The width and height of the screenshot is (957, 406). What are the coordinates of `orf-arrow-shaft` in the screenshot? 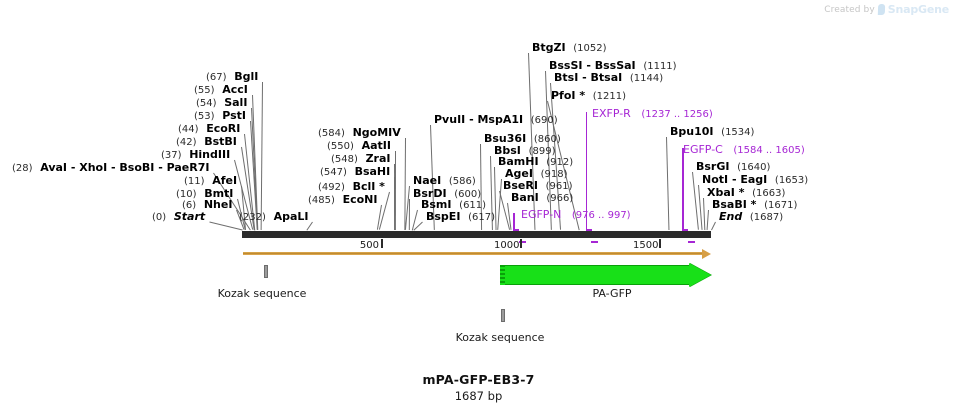 It's located at (472, 253).